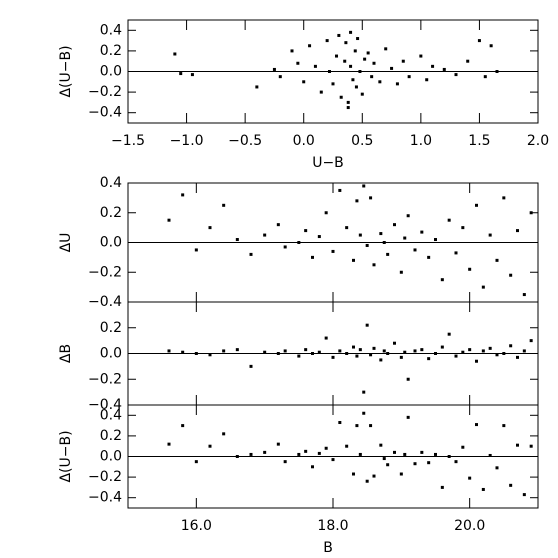 This screenshot has width=558, height=558. I want to click on x-tick-label: 1.5, so click(479, 141).